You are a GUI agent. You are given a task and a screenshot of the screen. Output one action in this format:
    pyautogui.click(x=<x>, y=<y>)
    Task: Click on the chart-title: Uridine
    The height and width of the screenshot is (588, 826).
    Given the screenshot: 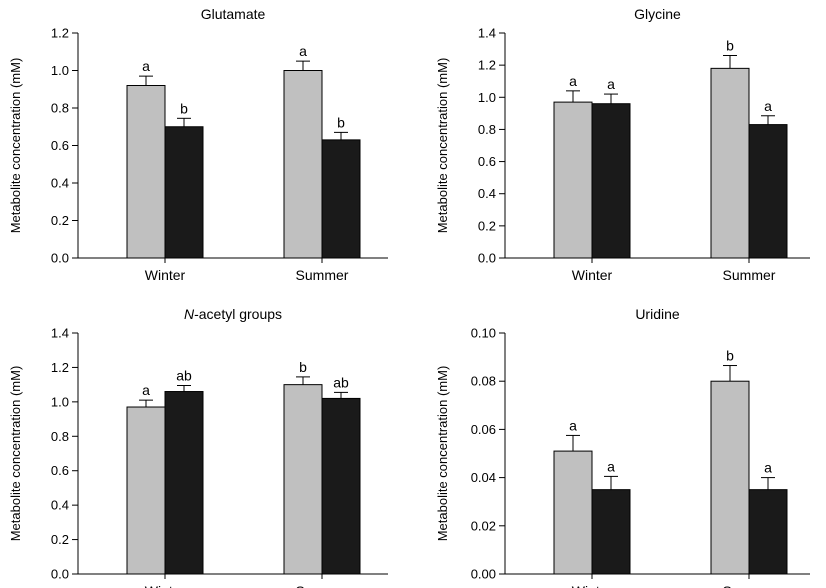 What is the action you would take?
    pyautogui.click(x=657, y=314)
    